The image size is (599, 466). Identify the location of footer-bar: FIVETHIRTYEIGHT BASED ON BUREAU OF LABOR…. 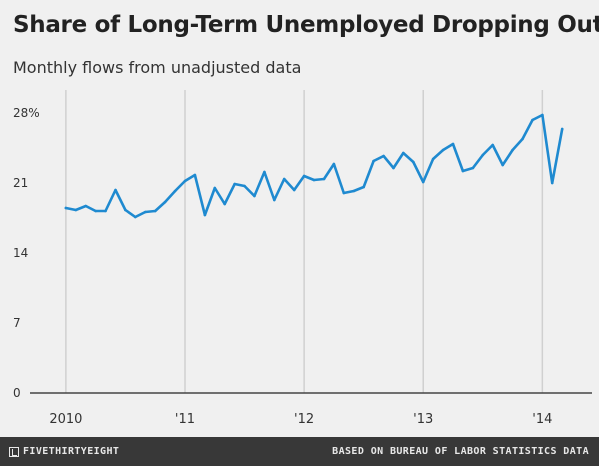
(299, 451).